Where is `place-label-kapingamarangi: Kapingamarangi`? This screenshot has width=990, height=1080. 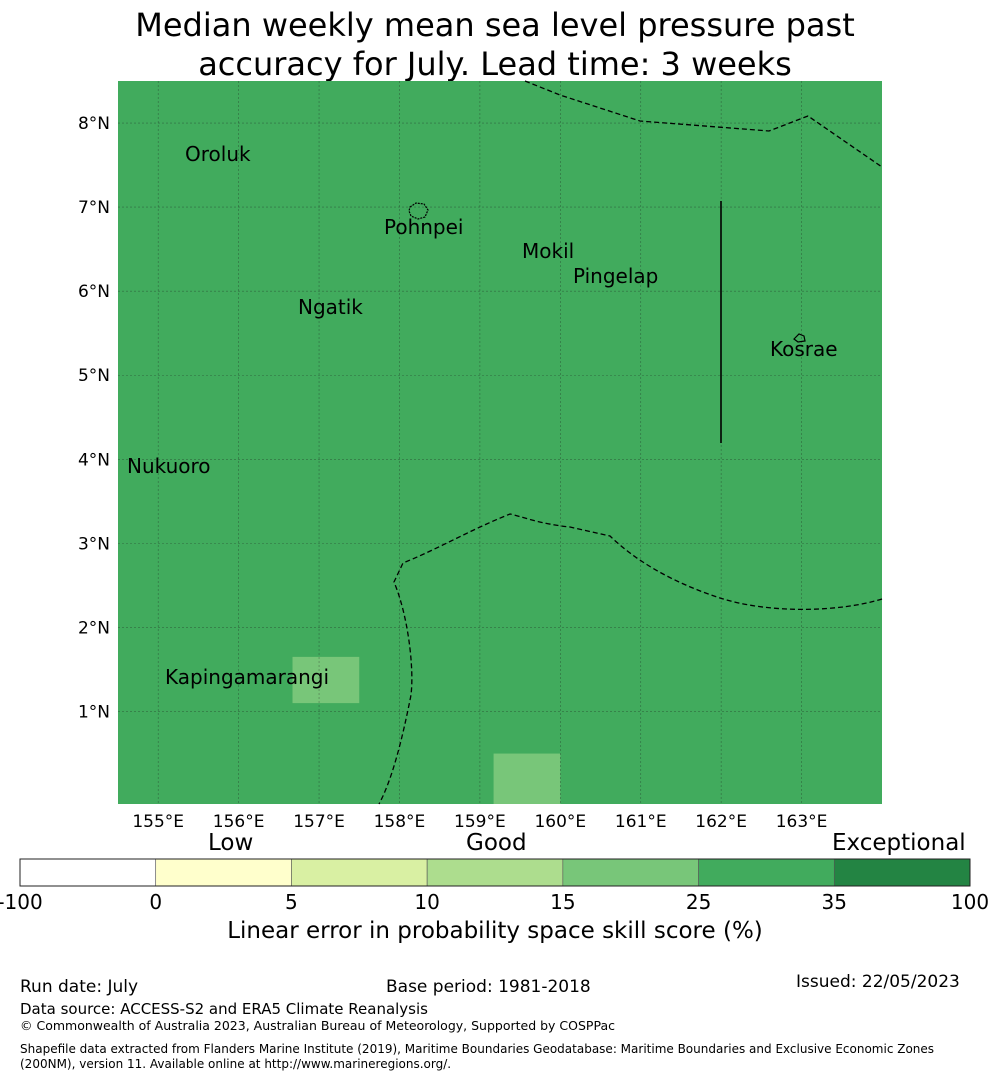 place-label-kapingamarangi: Kapingamarangi is located at coordinates (247, 677).